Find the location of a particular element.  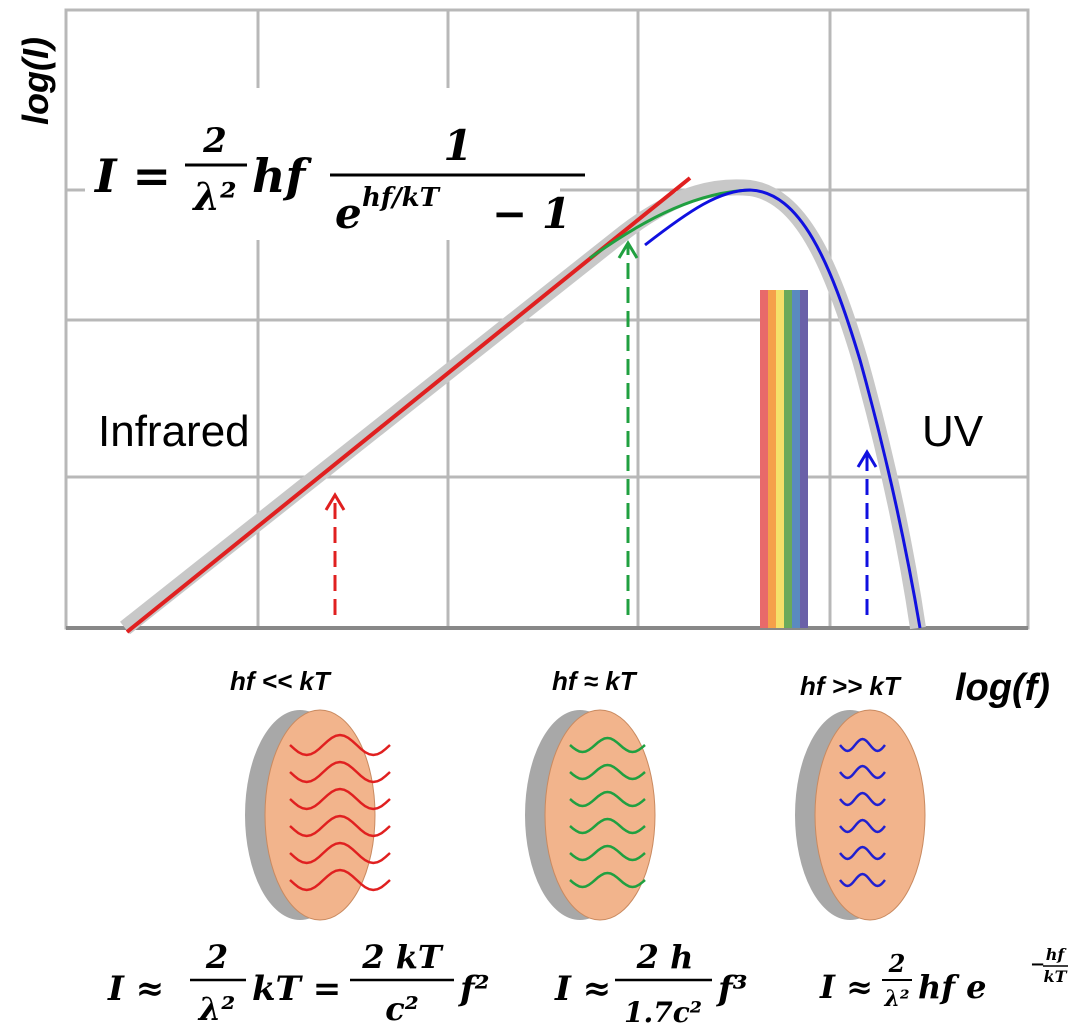

x-axis-label: log(f) is located at coordinates (1002, 688).